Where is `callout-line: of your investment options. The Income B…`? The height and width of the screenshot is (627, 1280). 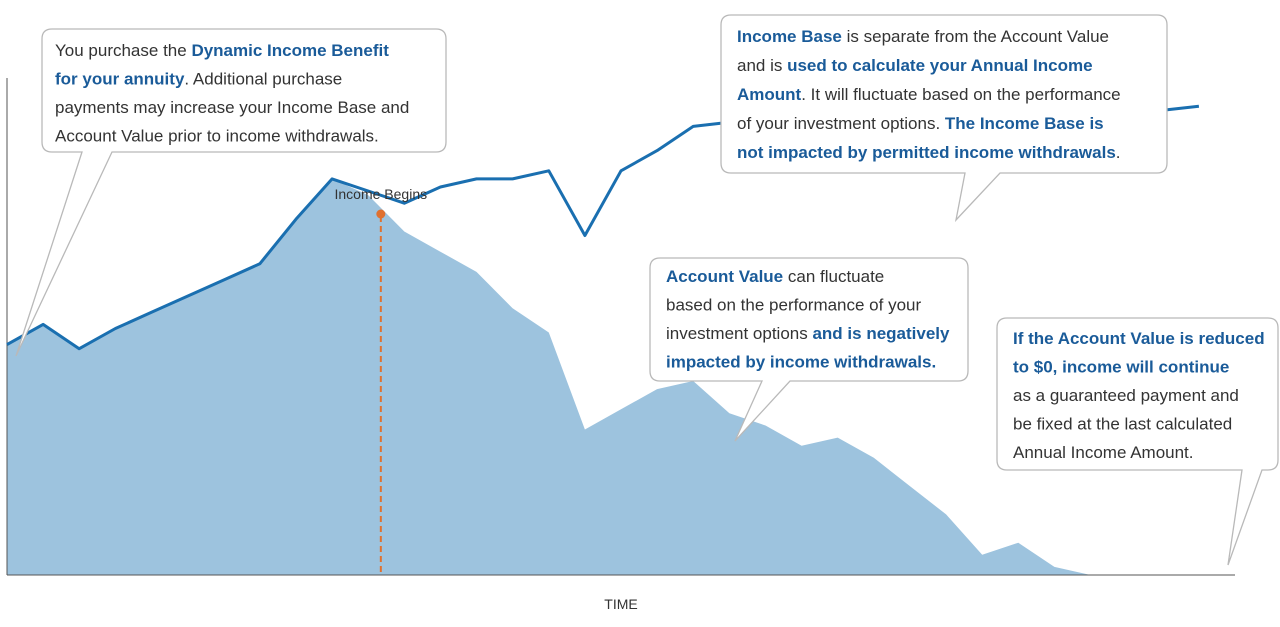
callout-line: of your investment options. The Income B… is located at coordinates (920, 123).